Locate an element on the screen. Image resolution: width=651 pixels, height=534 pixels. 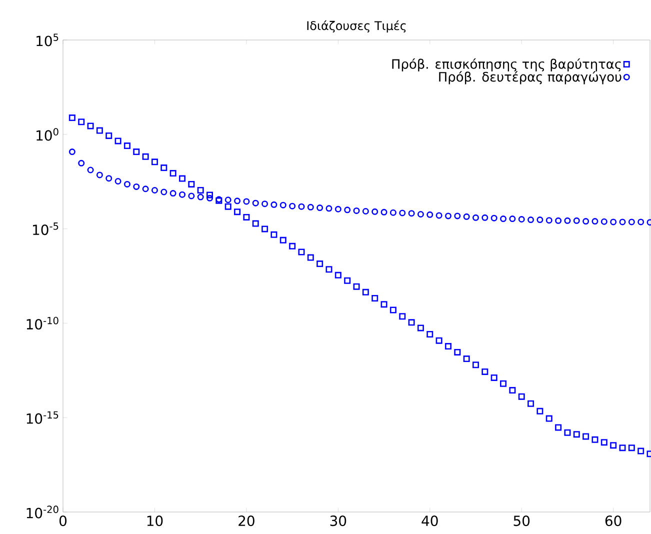
x-tick-label: 10 is located at coordinates (155, 521).